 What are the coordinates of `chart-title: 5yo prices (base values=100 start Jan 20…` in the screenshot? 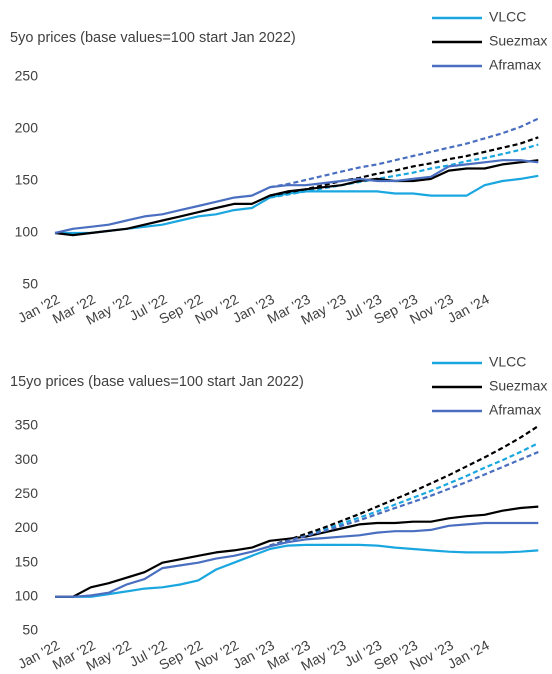 It's located at (153, 38).